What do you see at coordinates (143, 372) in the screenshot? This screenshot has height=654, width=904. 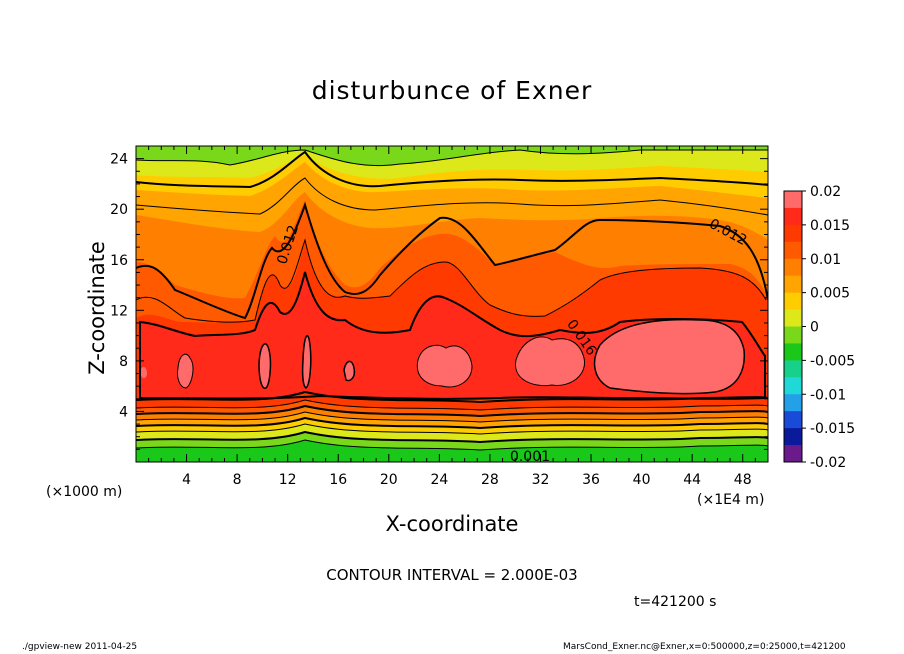 I see `pink-core-e` at bounding box center [143, 372].